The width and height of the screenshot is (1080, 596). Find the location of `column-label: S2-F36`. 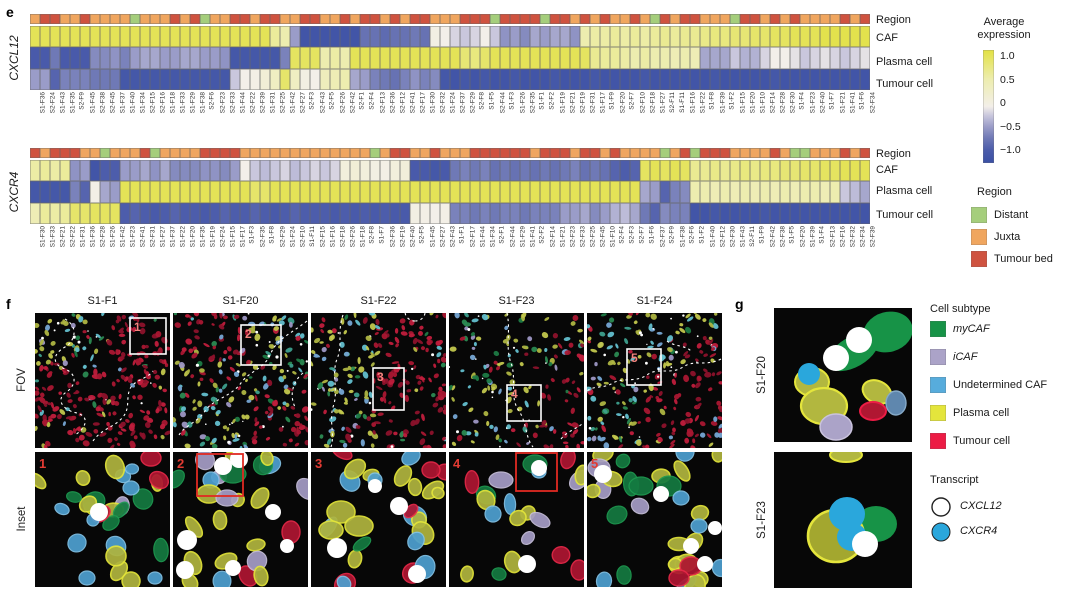

column-label: S2-F36 is located at coordinates (392, 236).